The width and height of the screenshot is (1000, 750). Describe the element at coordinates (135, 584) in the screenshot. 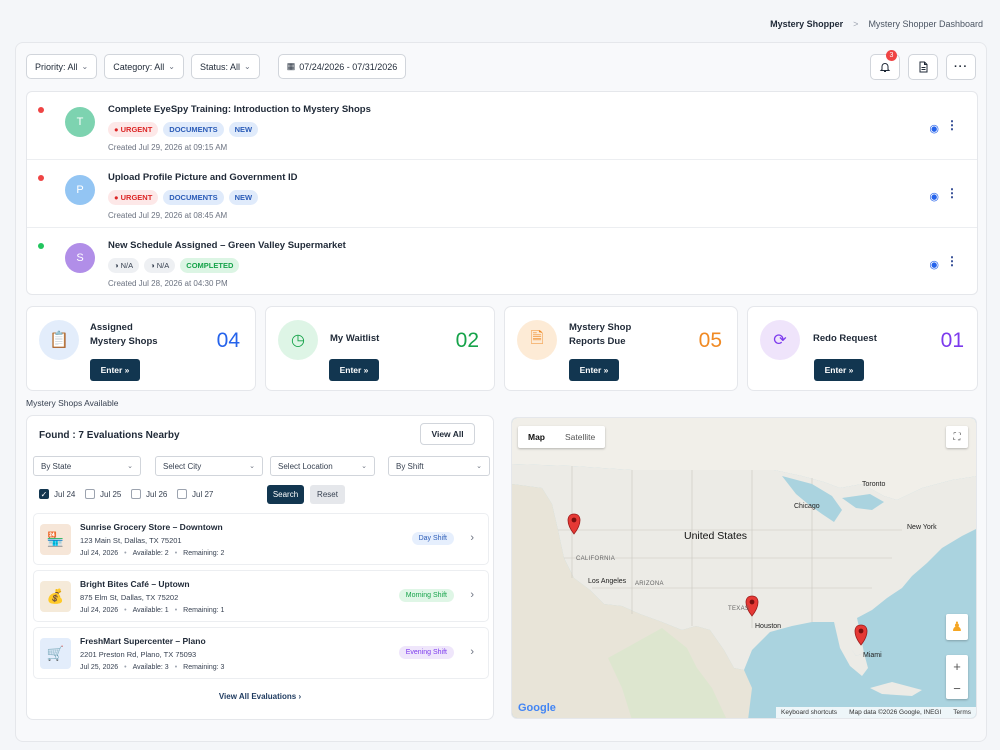

I see `shop-name: Bright Bites Café – Uptown` at that location.